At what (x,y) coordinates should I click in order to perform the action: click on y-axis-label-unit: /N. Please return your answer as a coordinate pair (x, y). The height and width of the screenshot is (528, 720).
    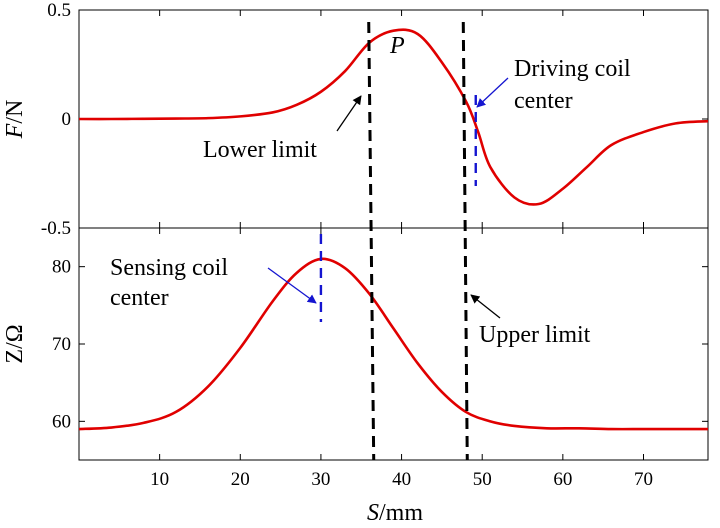
    Looking at the image, I should click on (15, 112).